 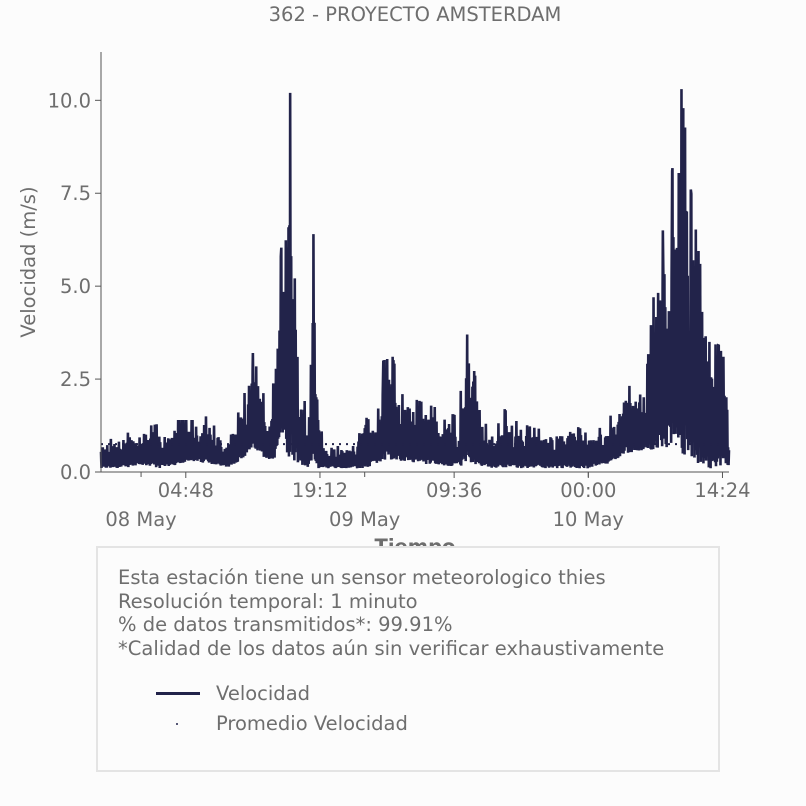 I want to click on x-tick-label-date: 08 May, so click(x=140, y=519).